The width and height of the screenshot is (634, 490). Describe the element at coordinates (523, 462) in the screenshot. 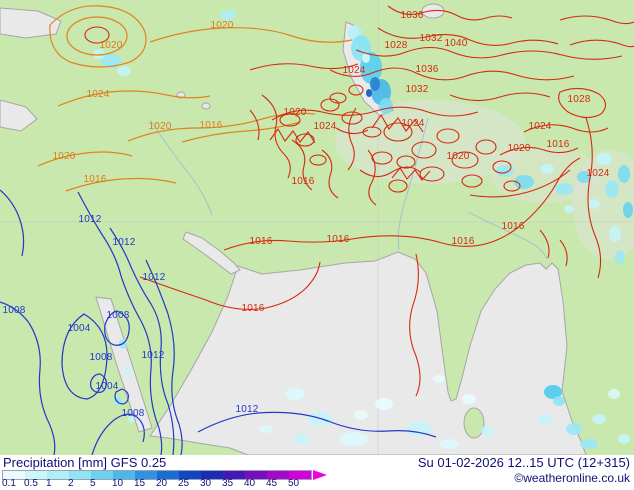

I see `forecast-datetime: Su 01-02-2026 12..15 UTC (12+315)` at that location.